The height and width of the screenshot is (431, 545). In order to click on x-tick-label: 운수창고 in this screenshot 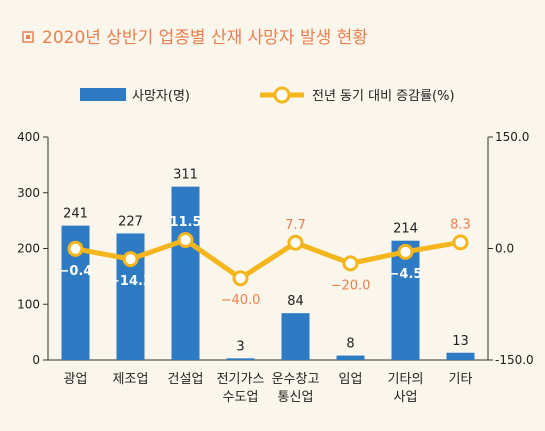, I will do `click(296, 379)`.